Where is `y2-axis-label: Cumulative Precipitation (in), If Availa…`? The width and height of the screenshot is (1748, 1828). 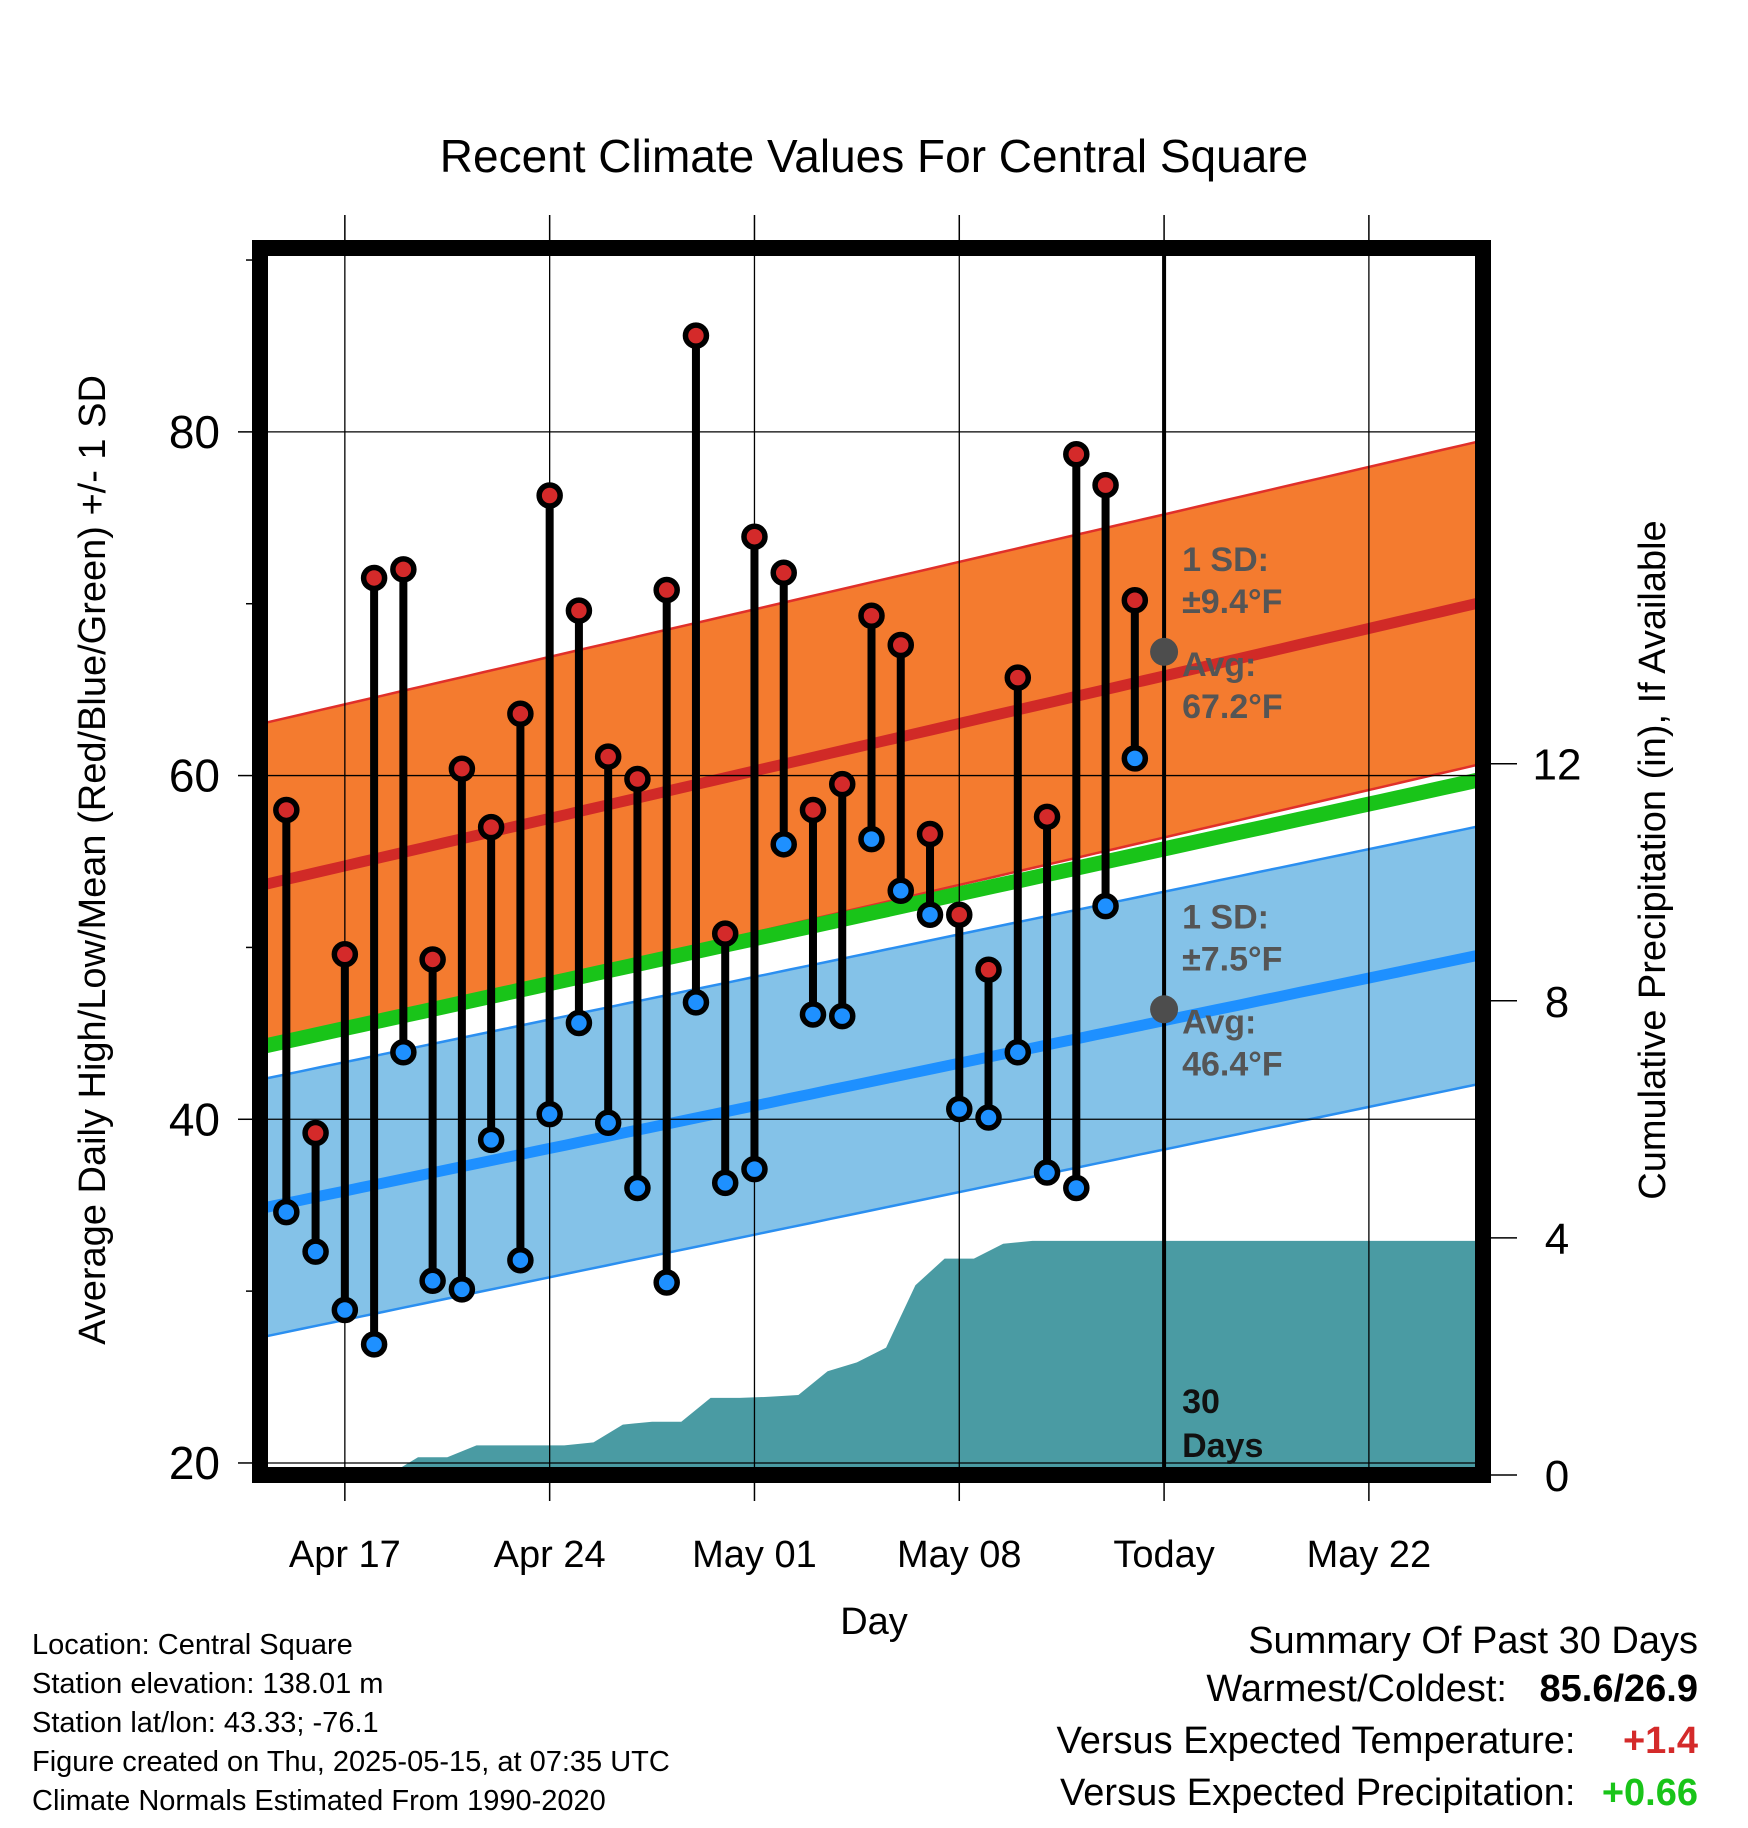 y2-axis-label: Cumulative Precipitation (in), If Availa… is located at coordinates (1653, 859).